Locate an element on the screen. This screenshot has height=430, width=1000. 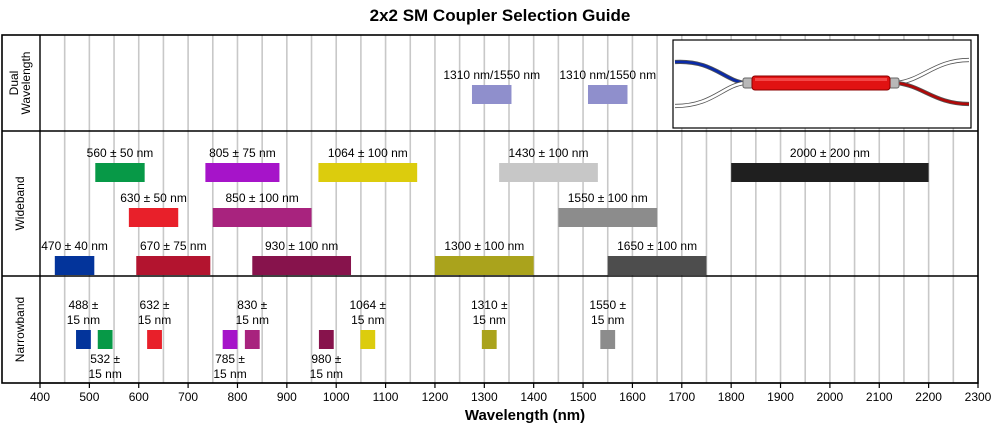
bar-label: 560 ± 50 nm is located at coordinates (120, 153).